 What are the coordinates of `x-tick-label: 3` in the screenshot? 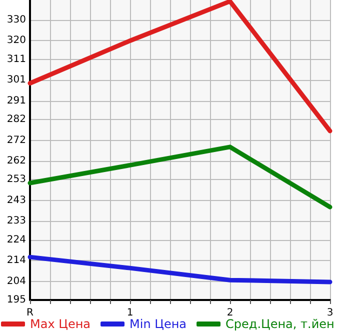 It's located at (330, 313).